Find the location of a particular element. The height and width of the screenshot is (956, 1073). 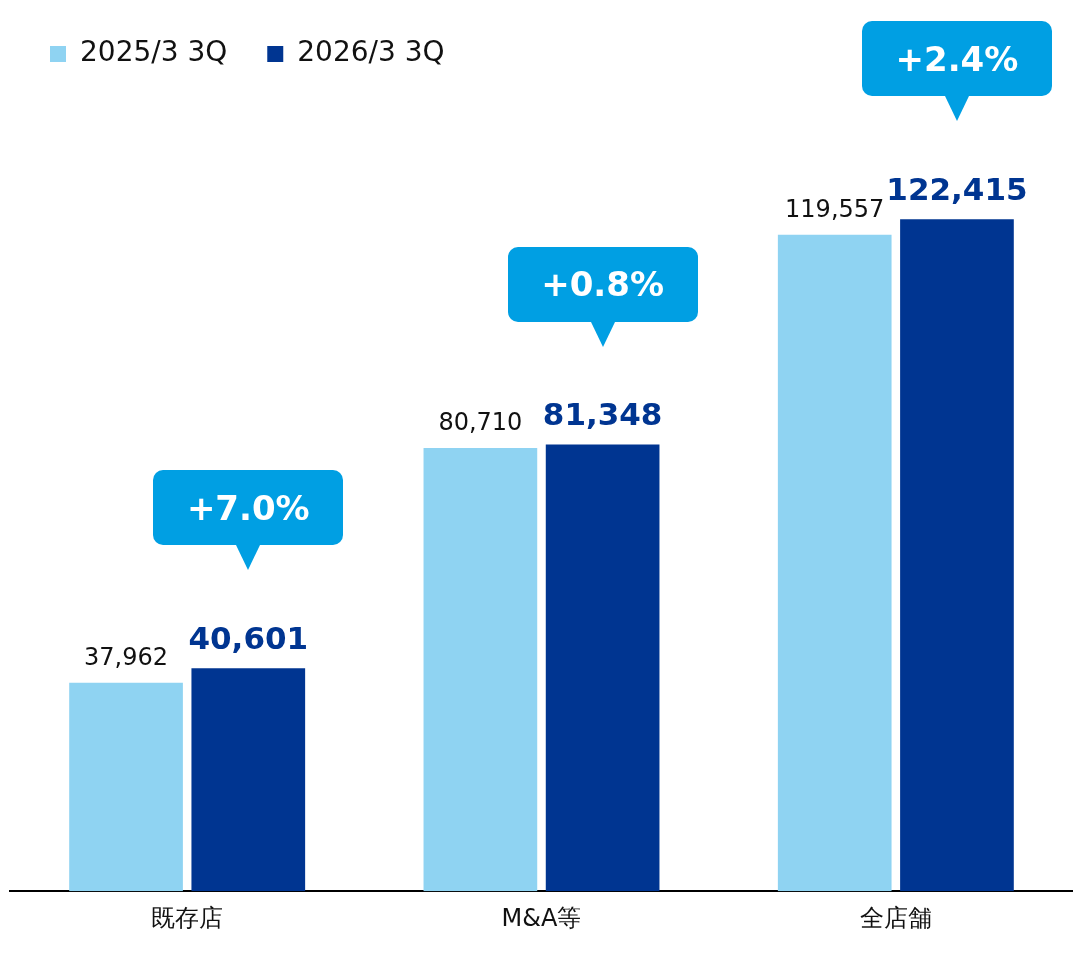

data-label: 37,962 is located at coordinates (126, 657).